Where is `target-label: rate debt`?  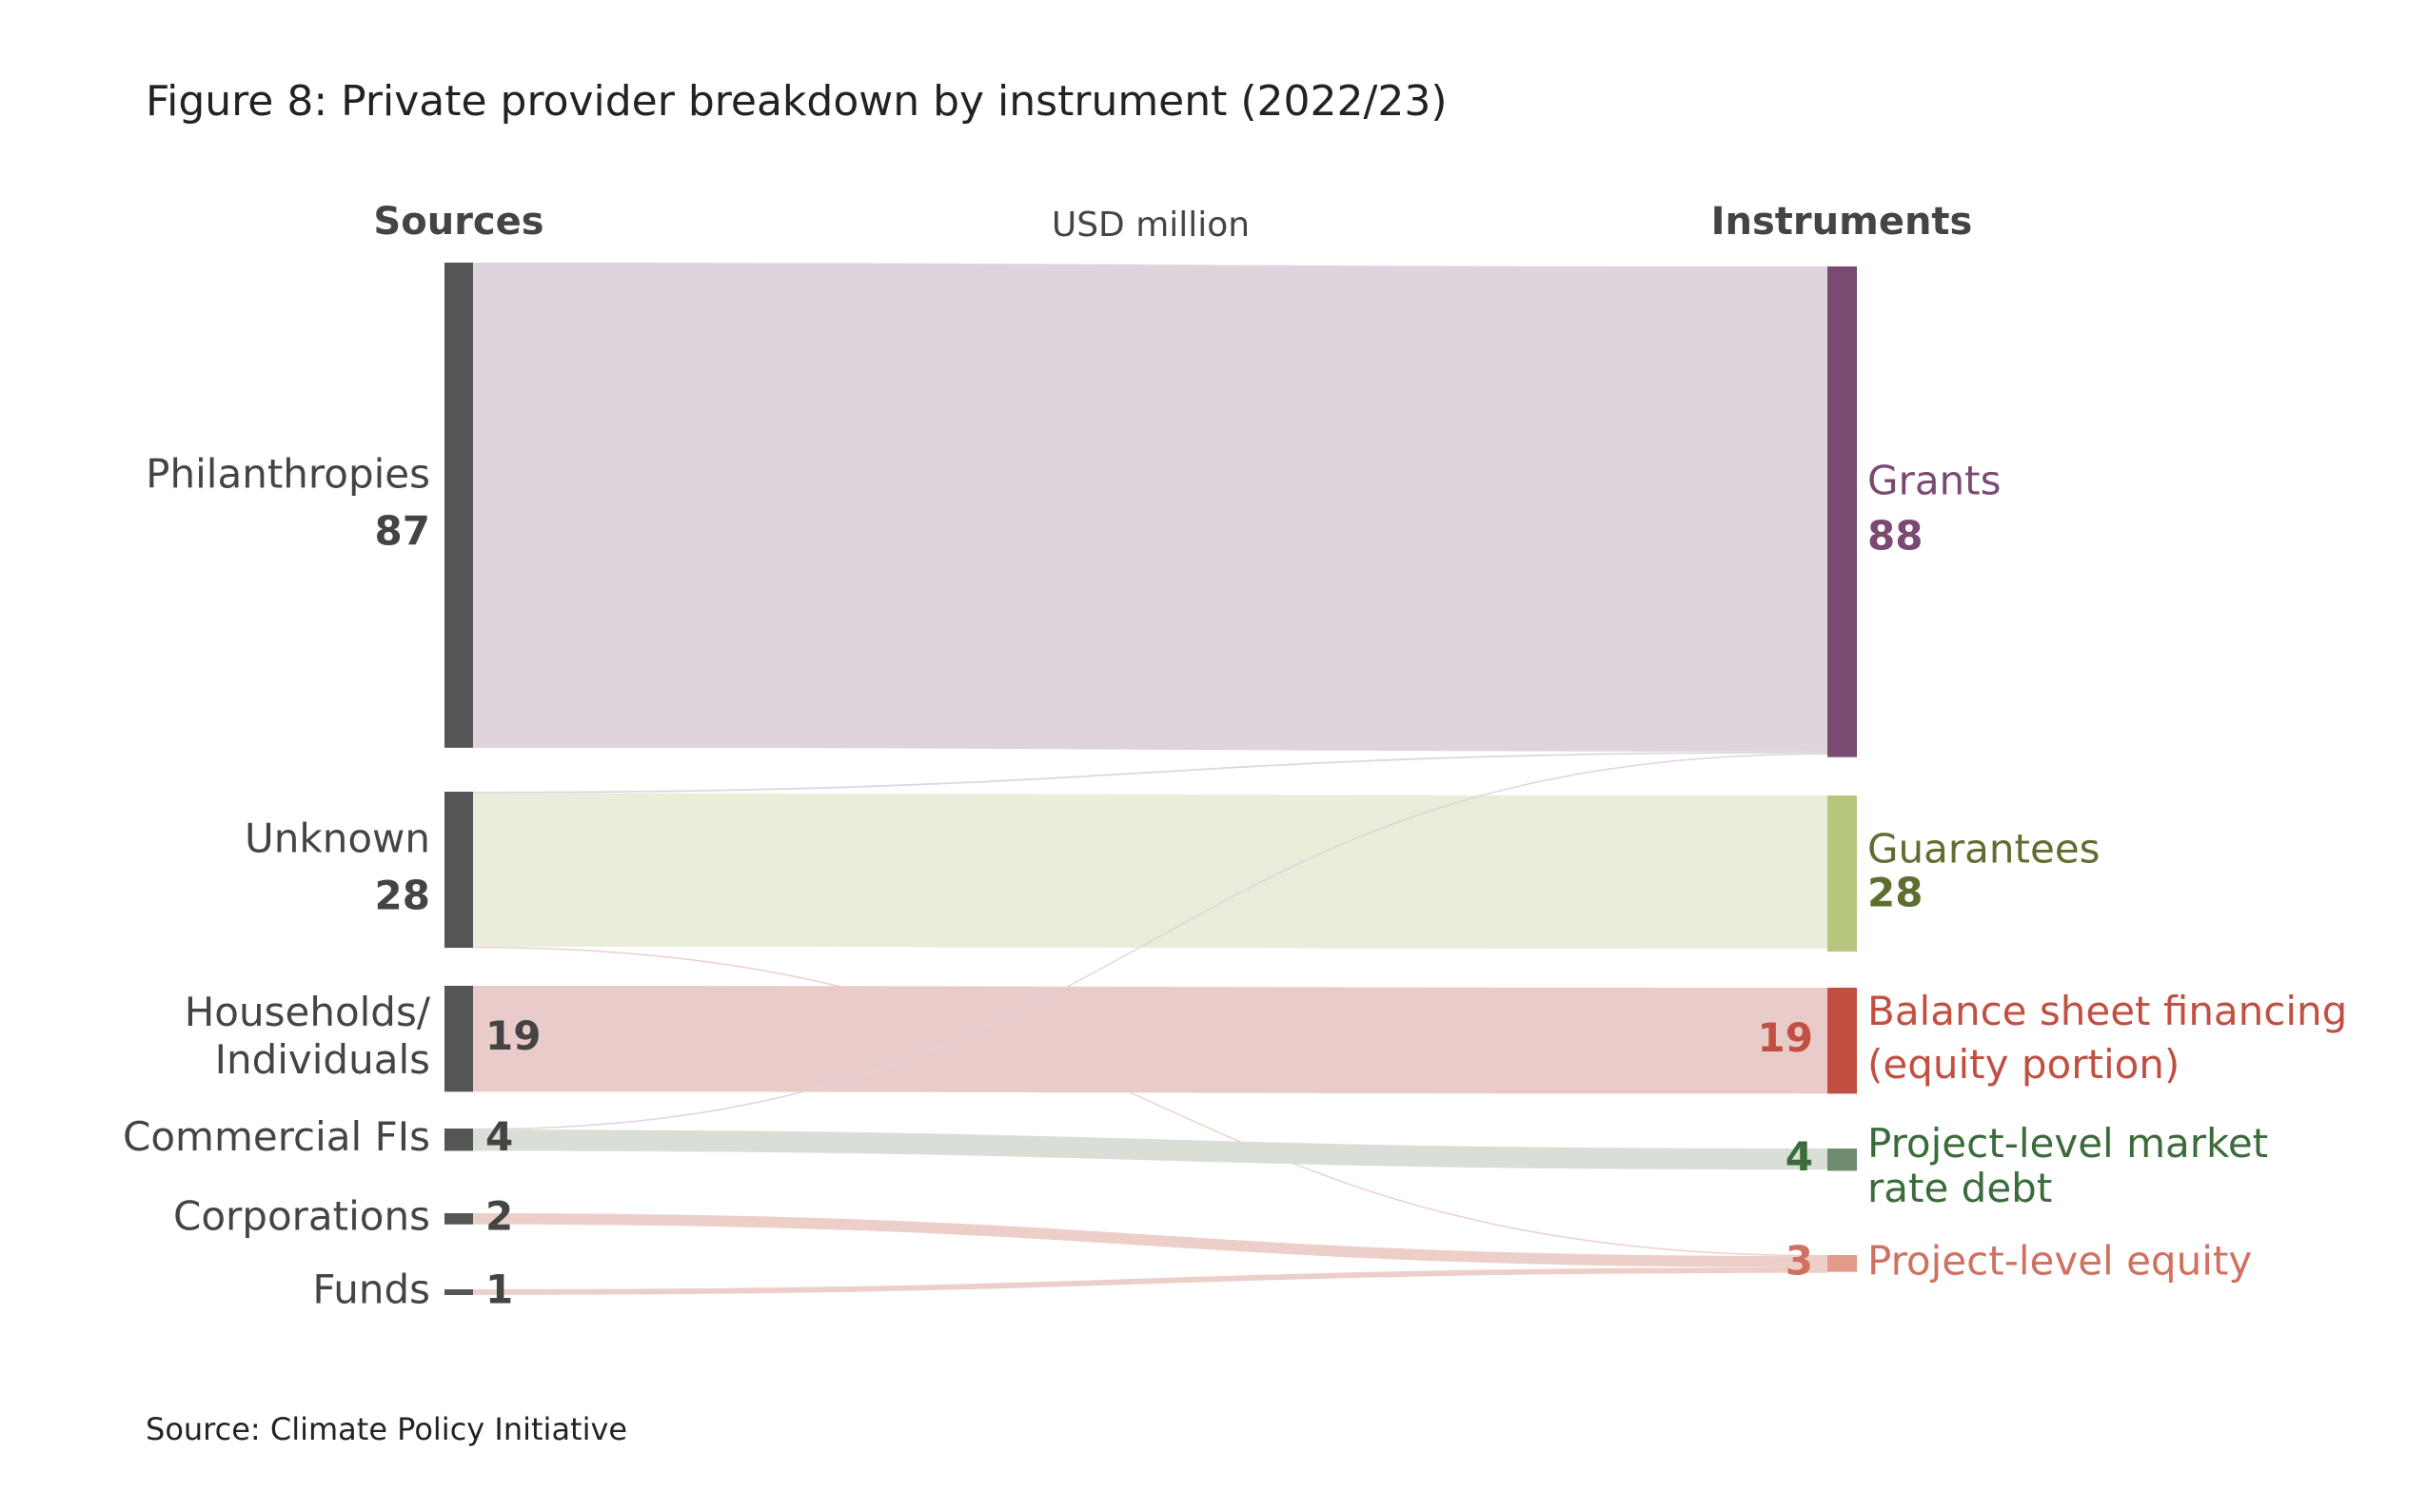
target-label: rate debt is located at coordinates (1959, 1188).